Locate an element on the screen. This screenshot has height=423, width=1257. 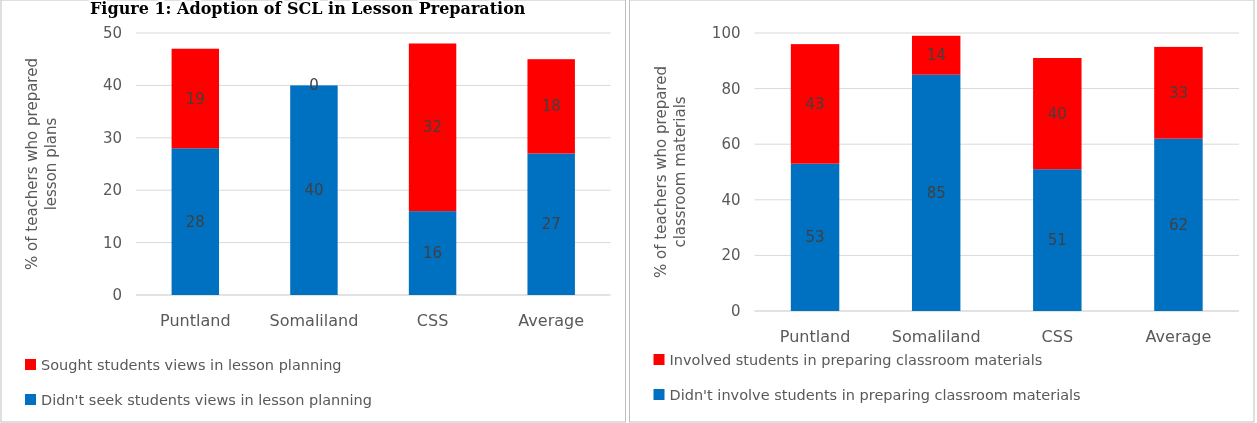
y-tick-label: 80 is located at coordinates (731, 88).